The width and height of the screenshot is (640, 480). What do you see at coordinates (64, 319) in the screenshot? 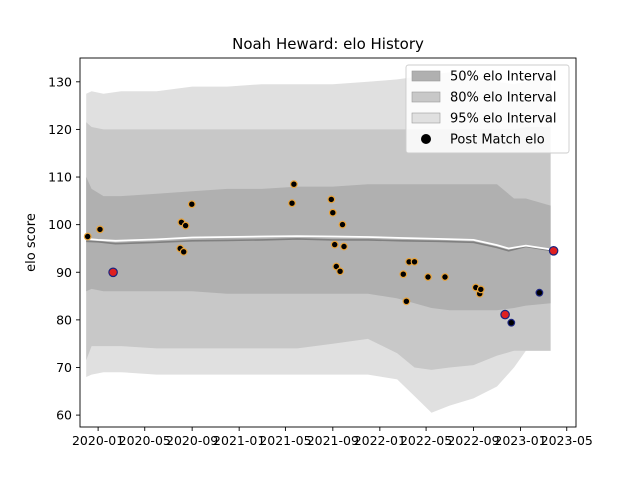
I see `y-tick-label: 80` at bounding box center [64, 319].